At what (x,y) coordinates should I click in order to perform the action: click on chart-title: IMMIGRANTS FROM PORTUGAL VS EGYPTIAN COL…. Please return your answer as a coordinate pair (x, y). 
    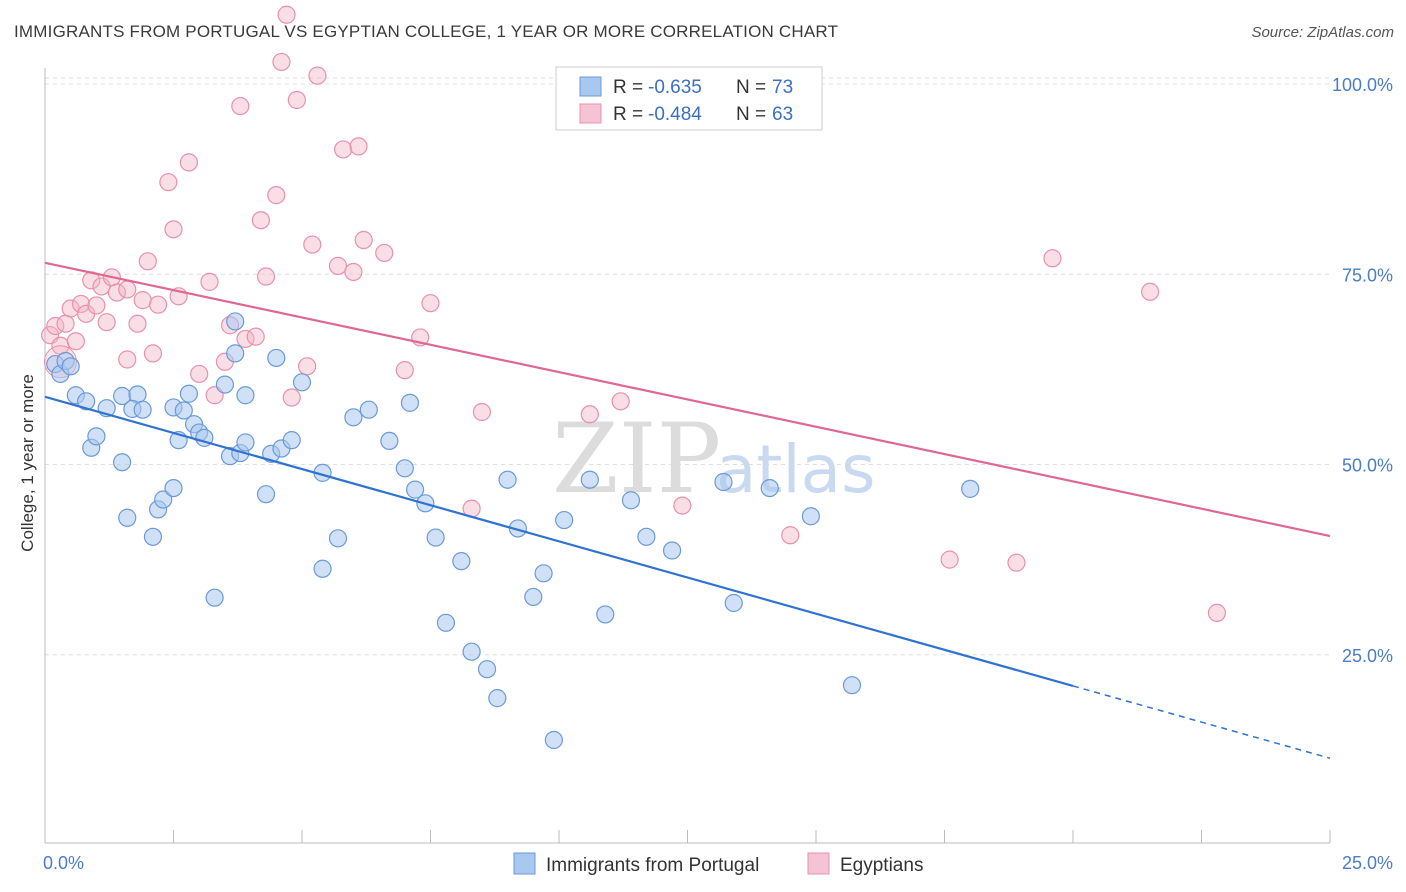
    Looking at the image, I should click on (426, 31).